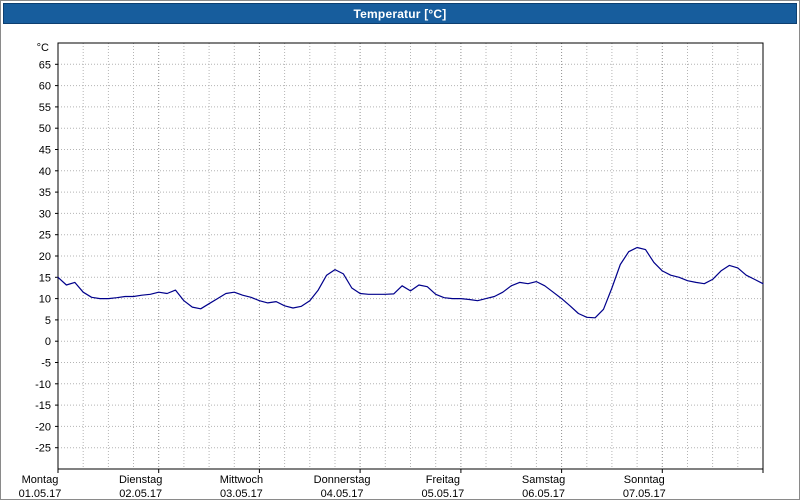 This screenshot has width=800, height=500. I want to click on x-axis-weekday-label: Montag, so click(40, 480).